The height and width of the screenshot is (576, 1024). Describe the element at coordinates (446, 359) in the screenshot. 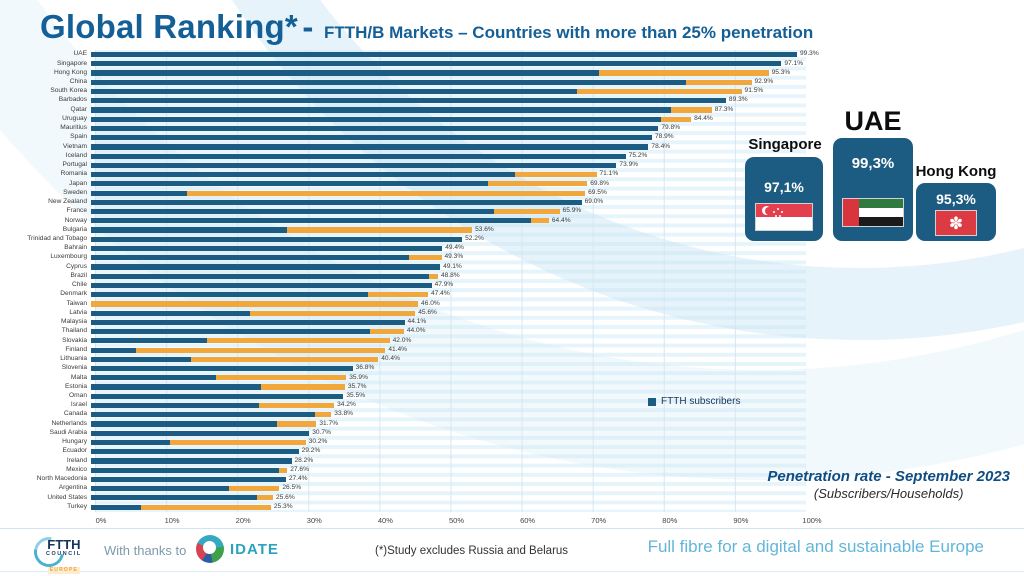

I see `bar-track: 40.4%` at that location.